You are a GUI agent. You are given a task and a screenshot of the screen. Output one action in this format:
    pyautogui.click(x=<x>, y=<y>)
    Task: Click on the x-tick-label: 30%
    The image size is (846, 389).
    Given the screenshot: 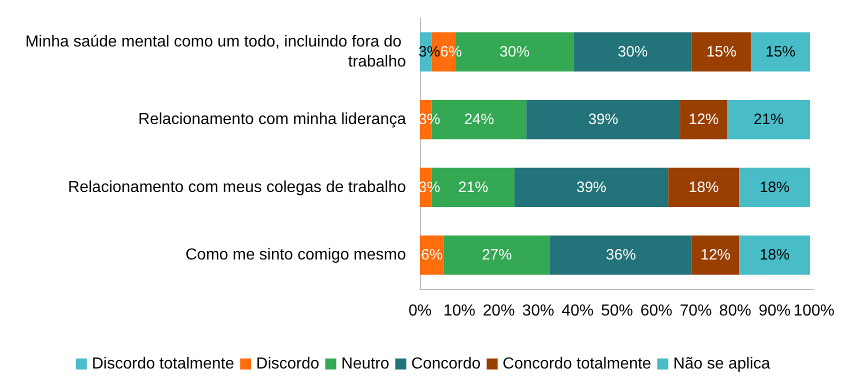 What is the action you would take?
    pyautogui.click(x=538, y=311)
    